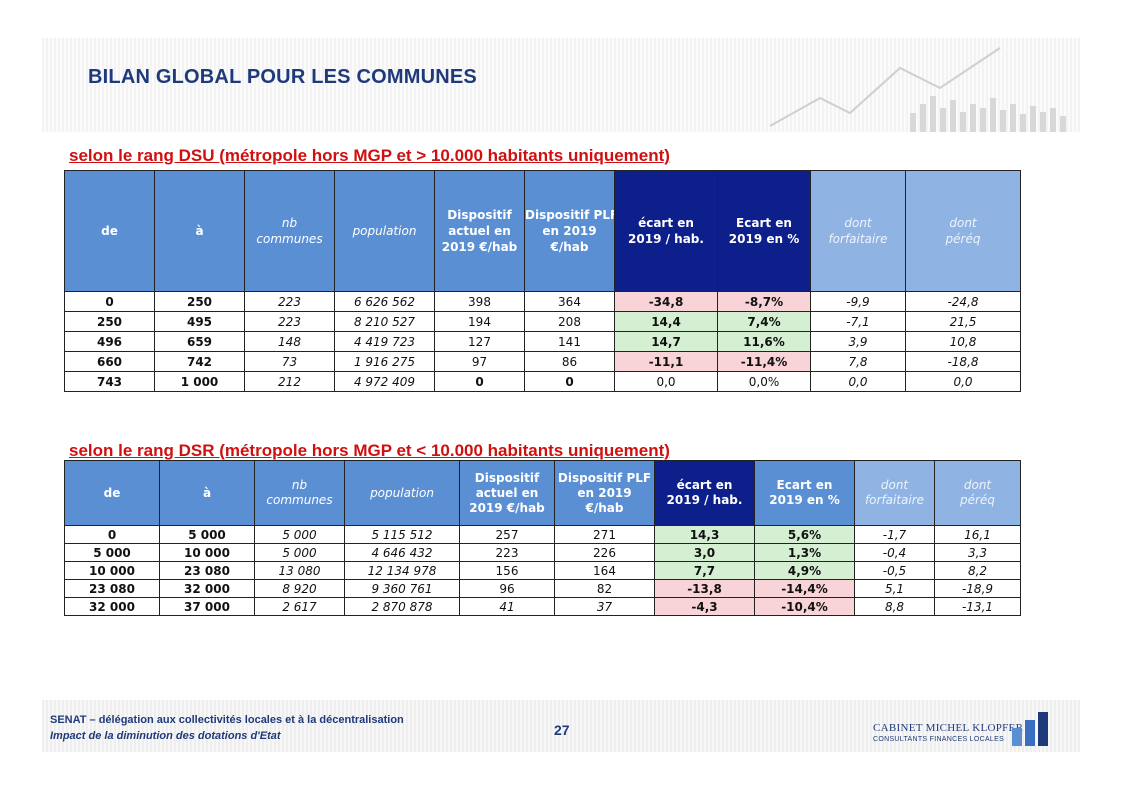 This screenshot has width=1122, height=793. What do you see at coordinates (207, 588) in the screenshot?
I see `cell-a: 32 000` at bounding box center [207, 588].